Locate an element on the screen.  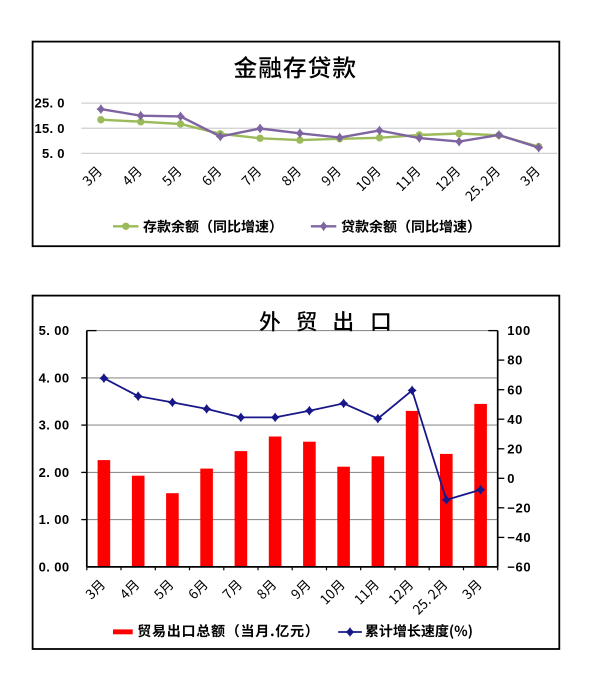
svg-text: −40 is located at coordinates (519, 537).